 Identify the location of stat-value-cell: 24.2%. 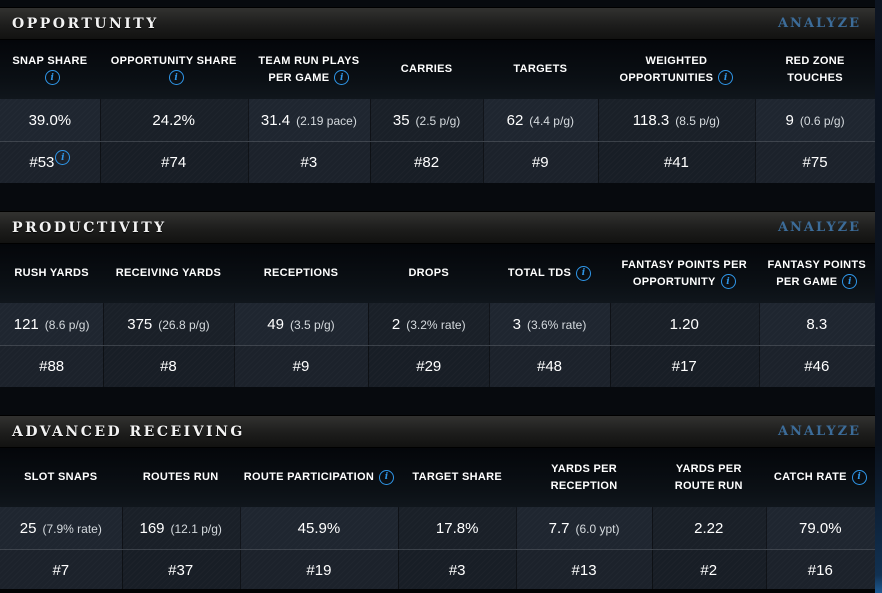
(173, 120).